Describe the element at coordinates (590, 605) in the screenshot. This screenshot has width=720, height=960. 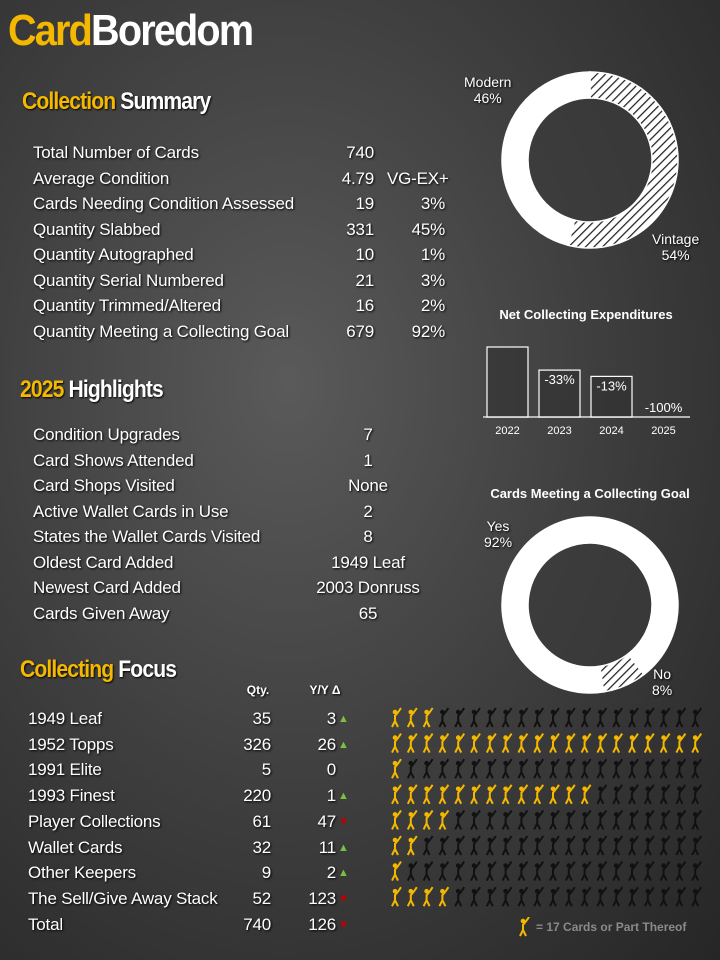
I see `donut-slice-yes` at that location.